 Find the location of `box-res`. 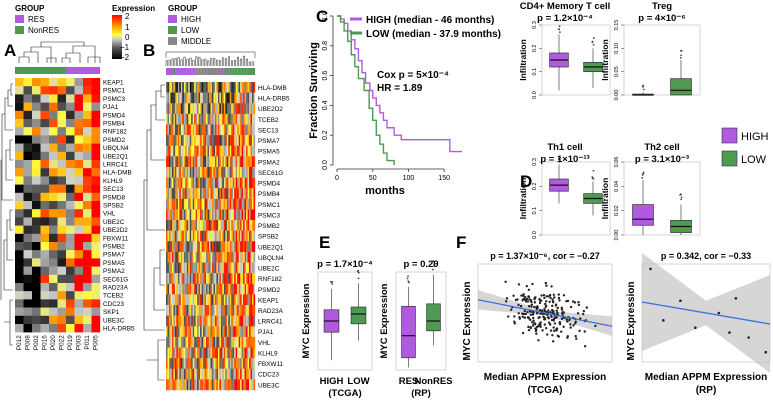

box-res is located at coordinates (408, 332).